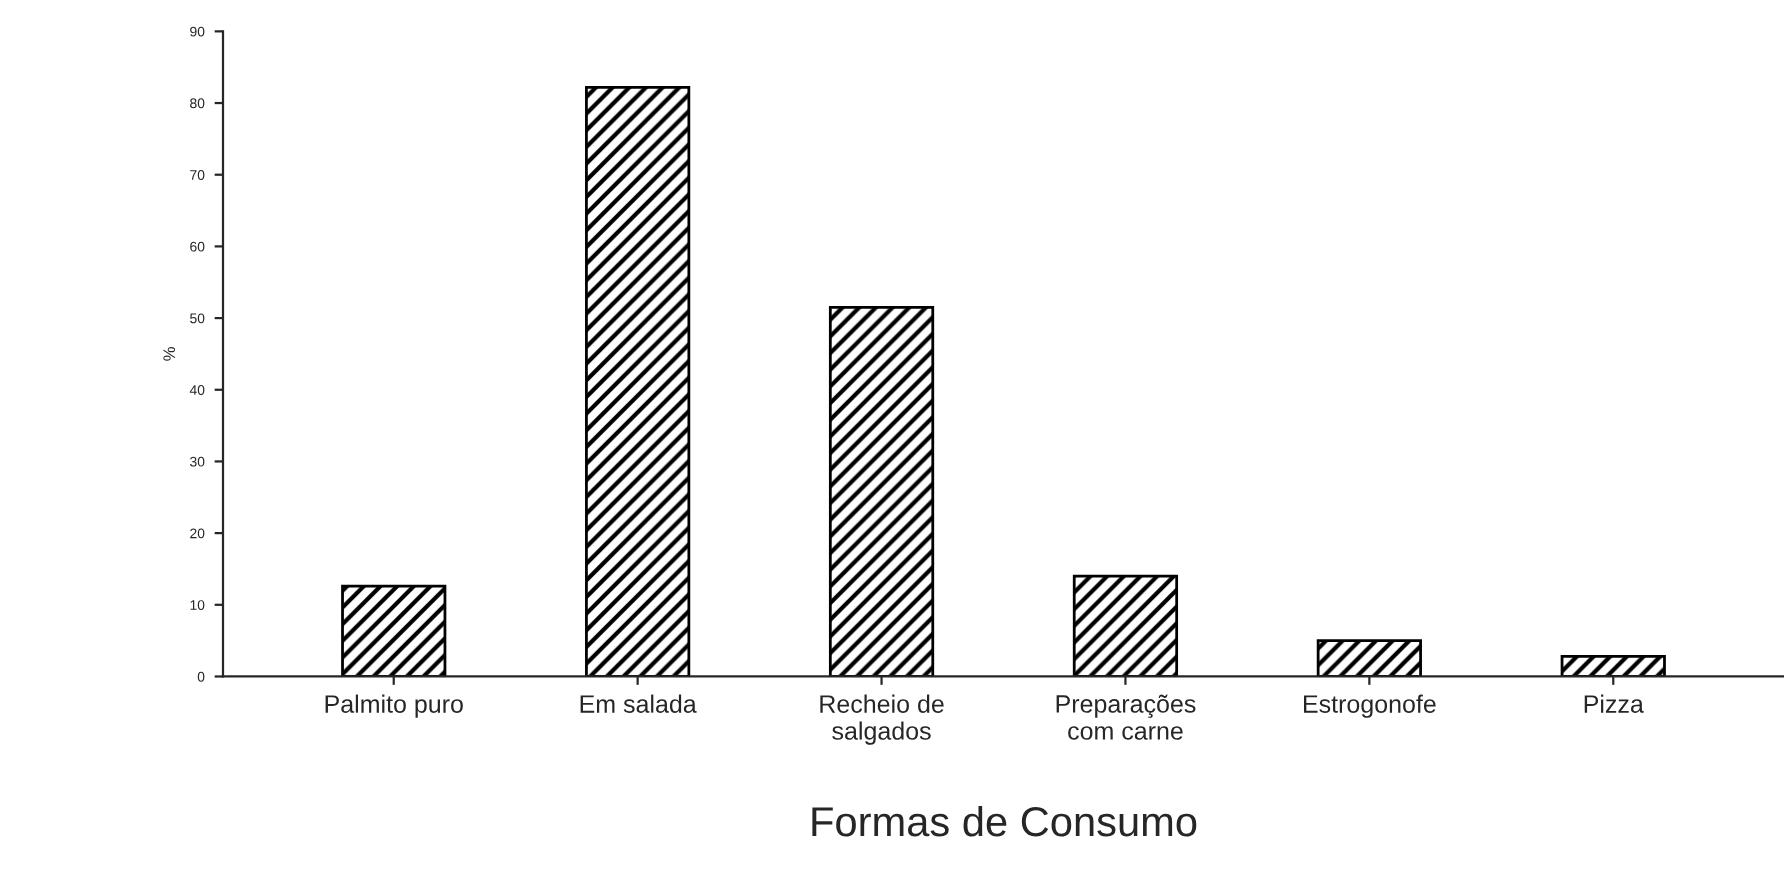 Image resolution: width=1784 pixels, height=896 pixels. I want to click on x-tick-label: Palmito puro, so click(394, 706).